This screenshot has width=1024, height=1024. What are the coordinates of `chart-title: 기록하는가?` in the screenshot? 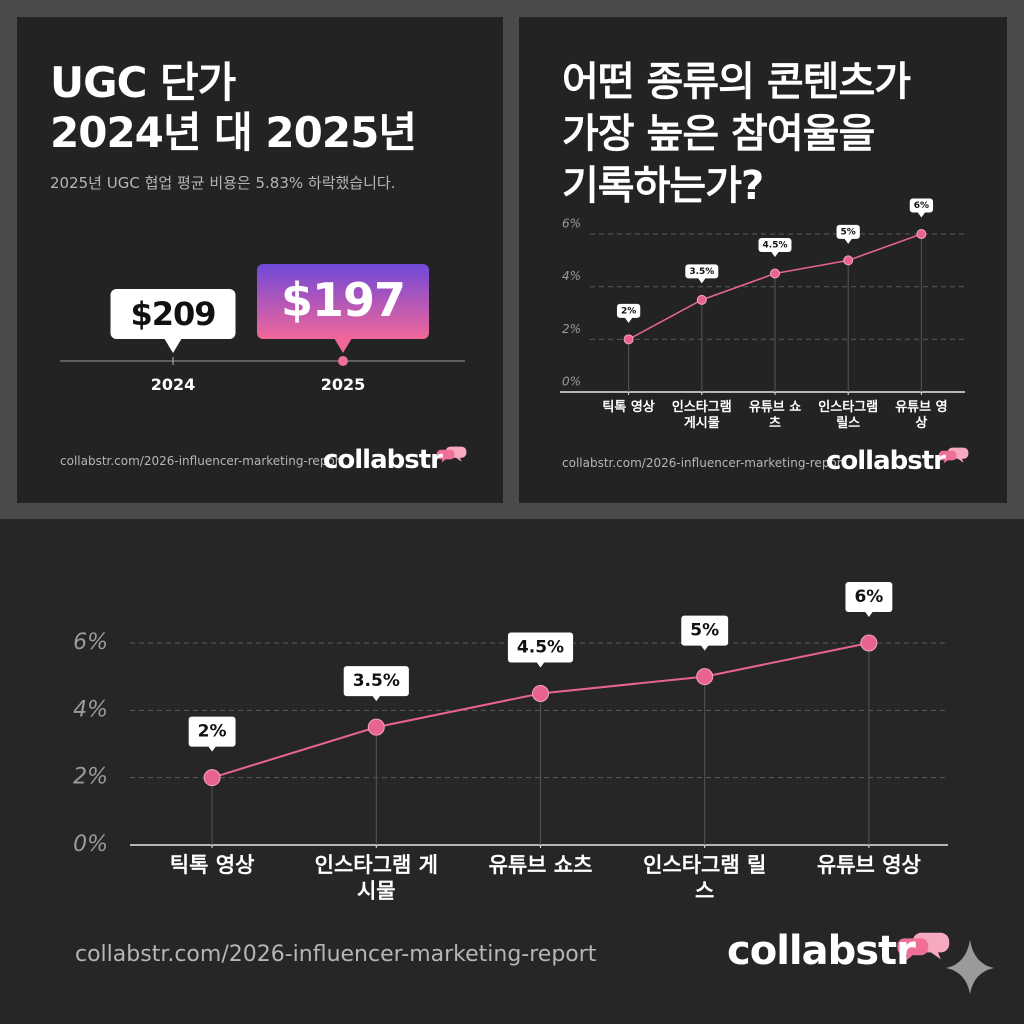 It's located at (663, 186).